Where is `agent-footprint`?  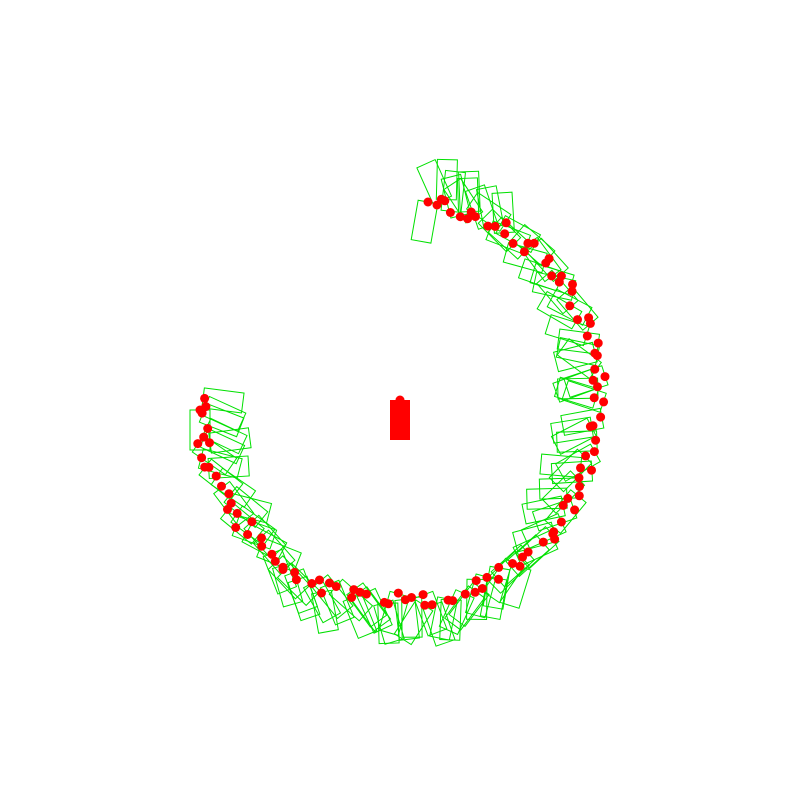 agent-footprint is located at coordinates (525, 258).